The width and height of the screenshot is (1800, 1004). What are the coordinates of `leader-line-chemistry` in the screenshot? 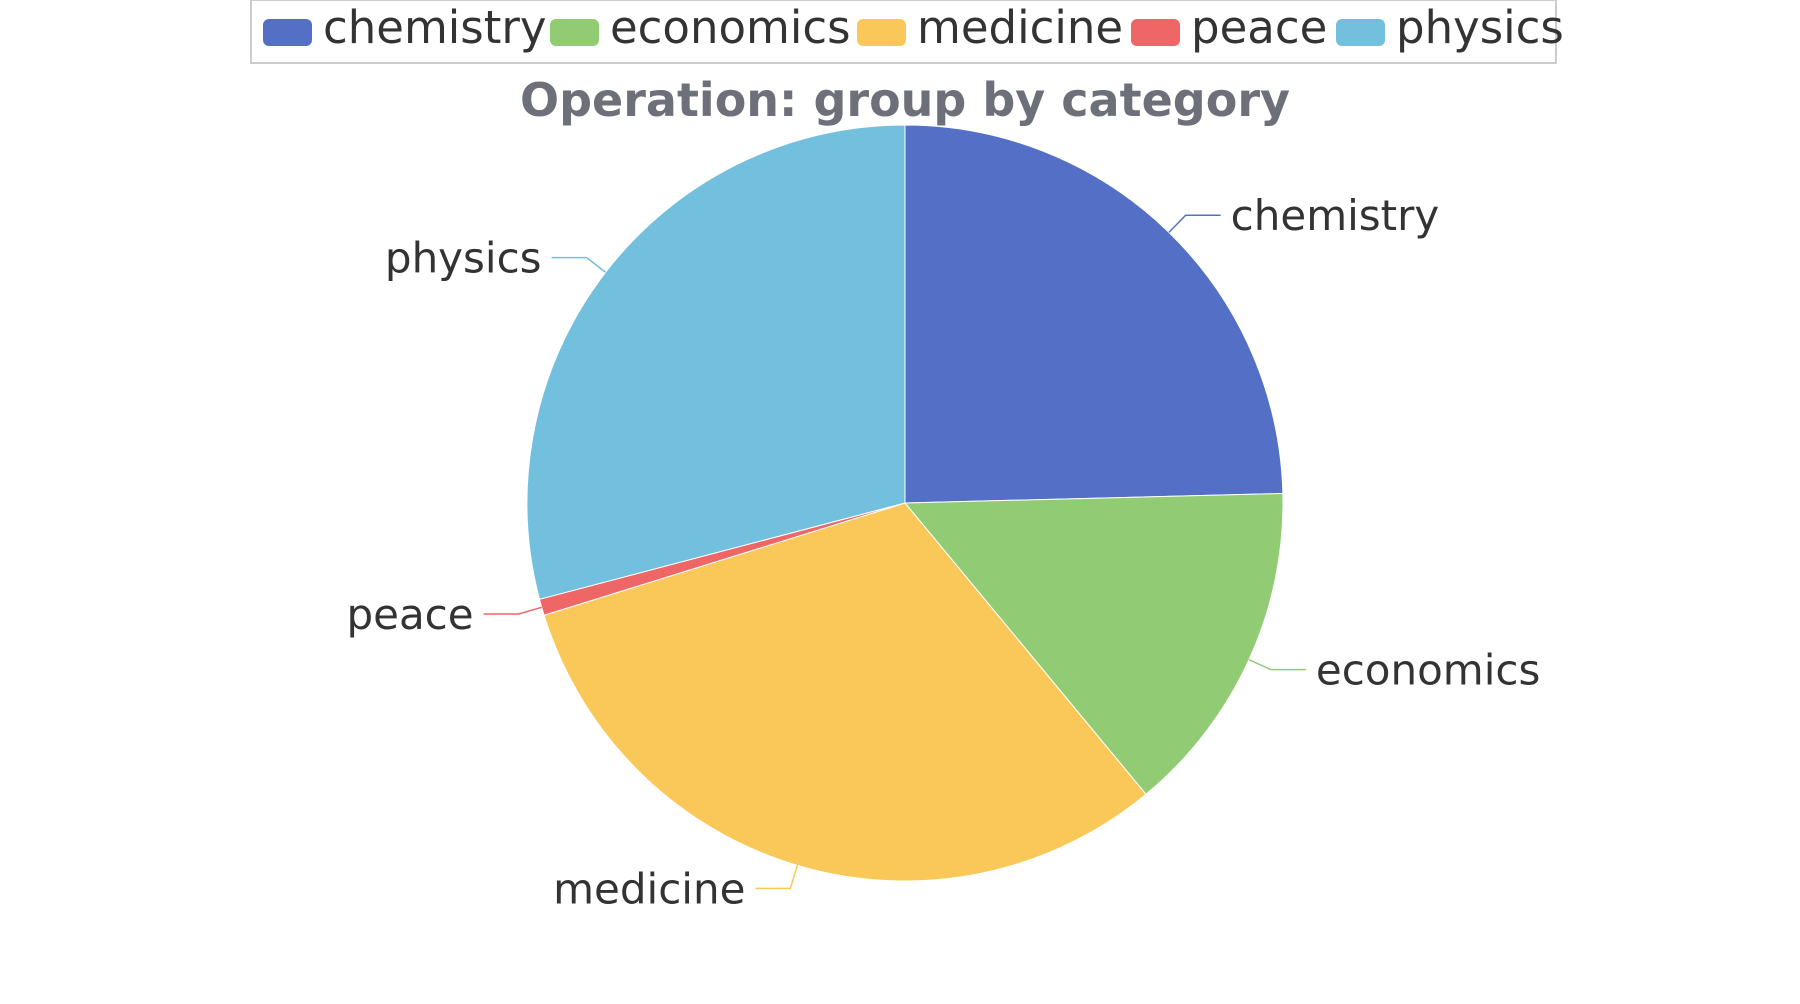 It's located at (1194, 223).